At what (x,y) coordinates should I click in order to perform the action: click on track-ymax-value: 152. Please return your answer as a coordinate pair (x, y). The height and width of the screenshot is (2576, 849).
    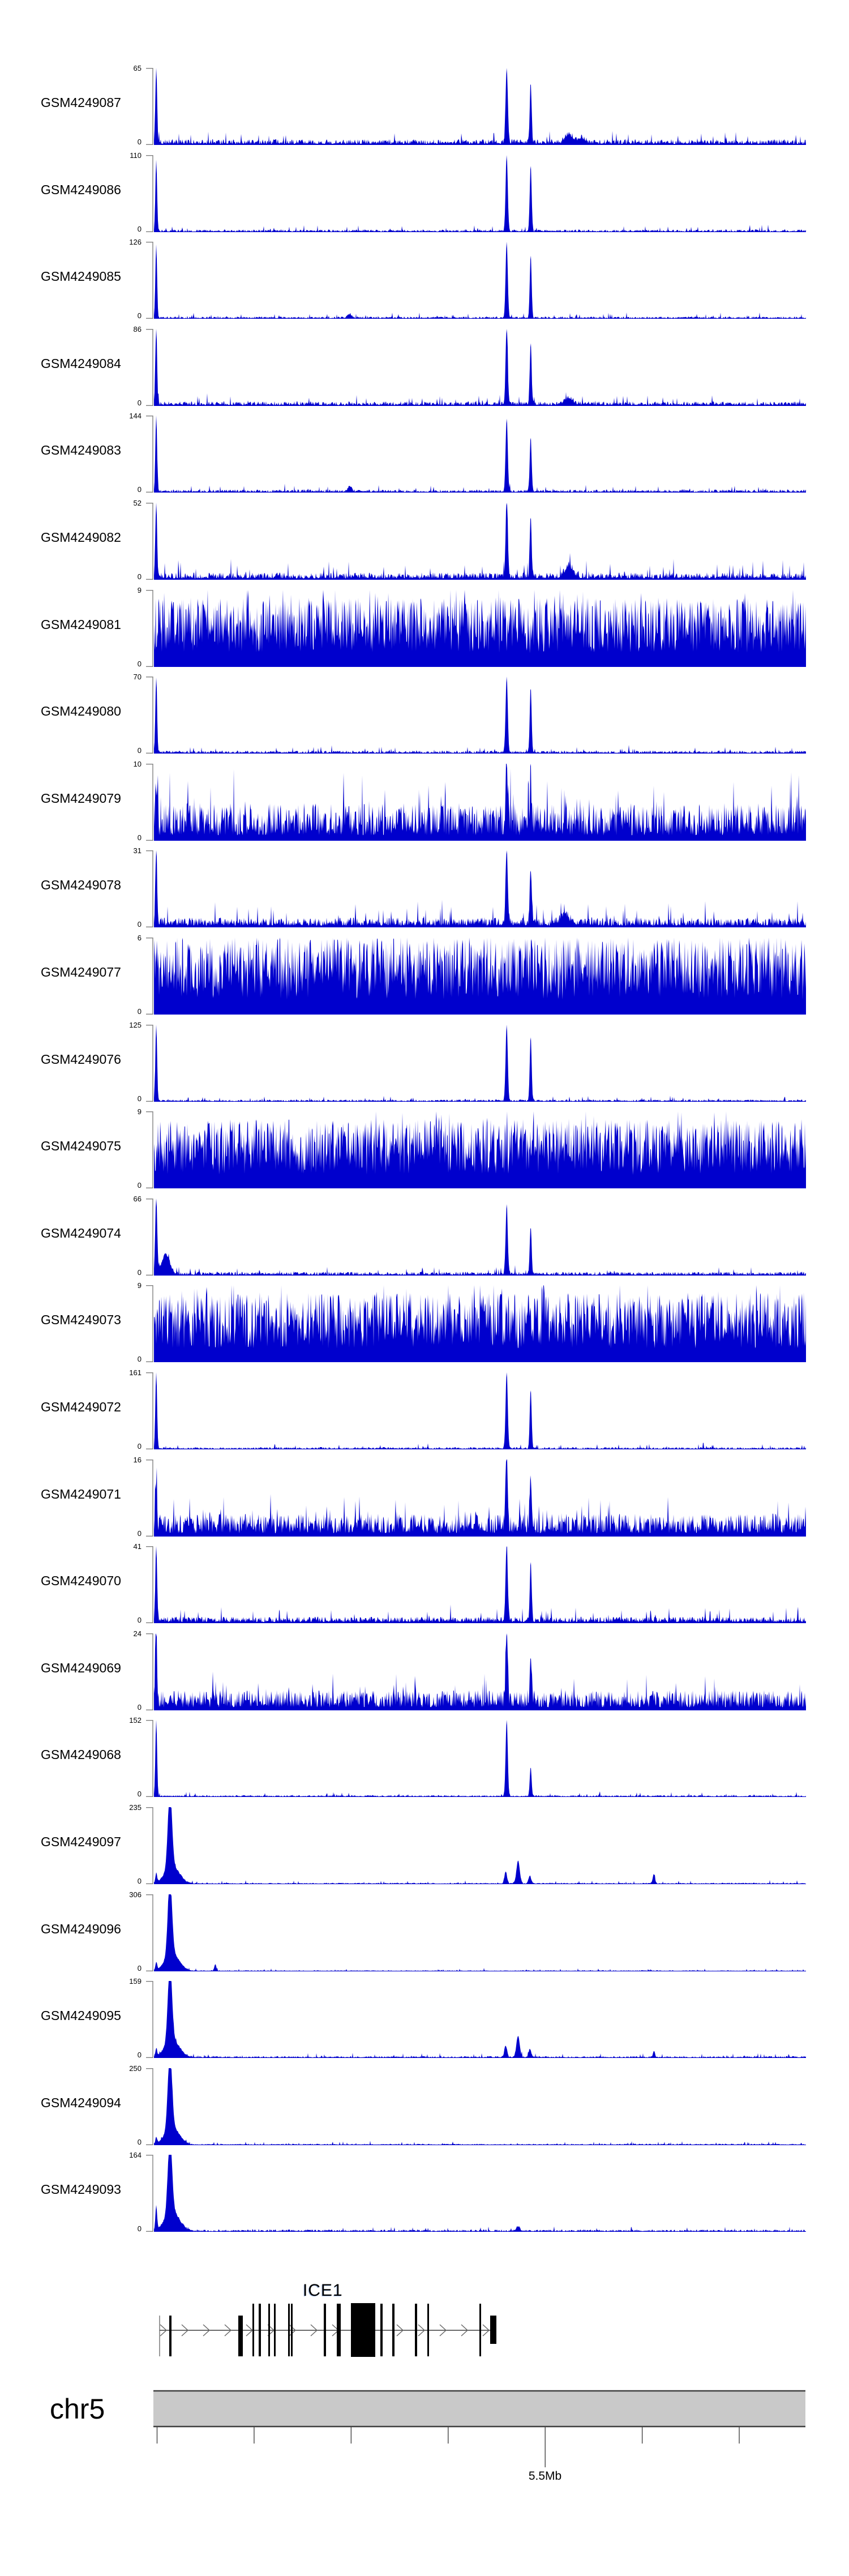
    Looking at the image, I should click on (135, 1720).